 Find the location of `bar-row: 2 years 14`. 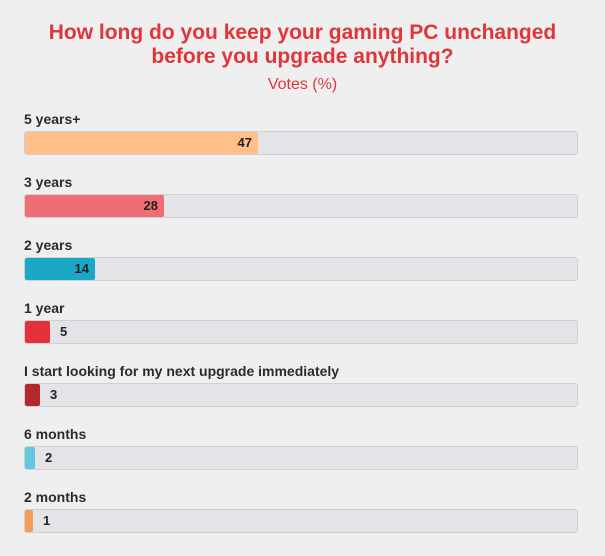

bar-row: 2 years 14 is located at coordinates (301, 267).